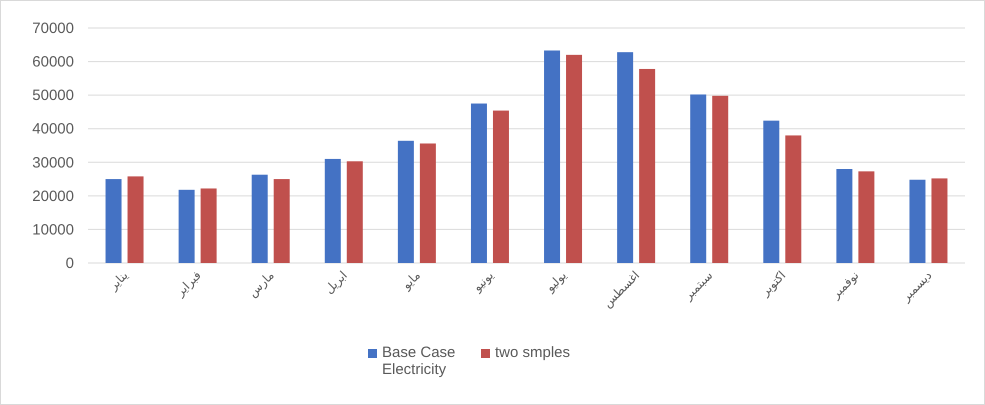  I want to click on y-tick-label: 50000, so click(53, 95).